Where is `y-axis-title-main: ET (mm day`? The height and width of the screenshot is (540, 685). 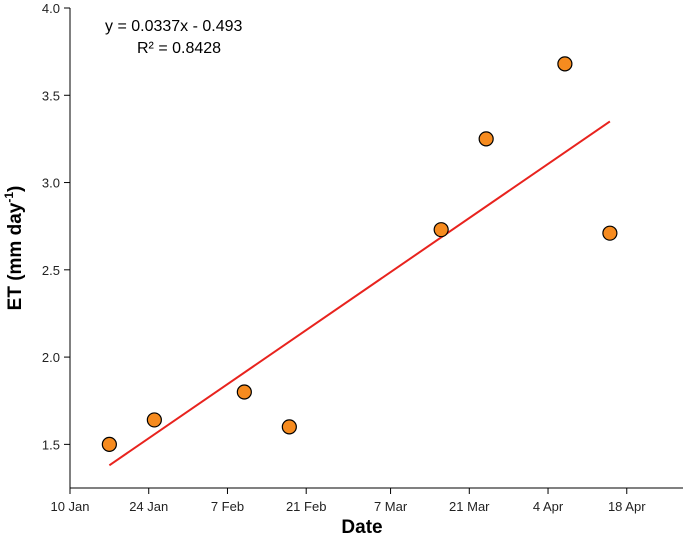 y-axis-title-main: ET (mm day is located at coordinates (15, 256).